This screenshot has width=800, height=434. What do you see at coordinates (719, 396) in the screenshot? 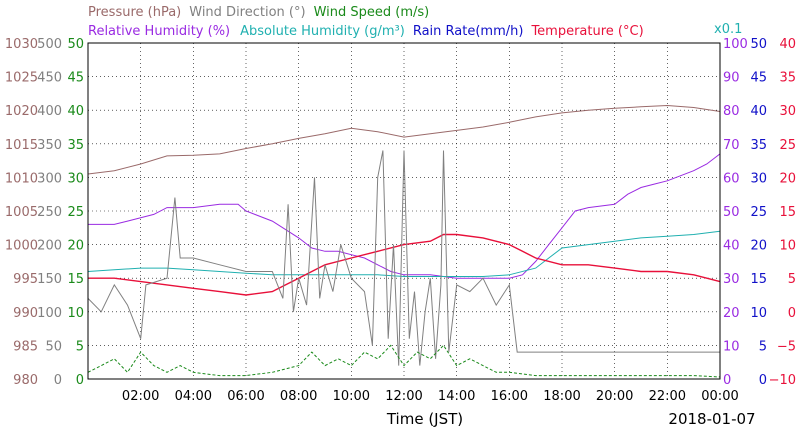
I see `x-tick-label: 00:00` at bounding box center [719, 396].